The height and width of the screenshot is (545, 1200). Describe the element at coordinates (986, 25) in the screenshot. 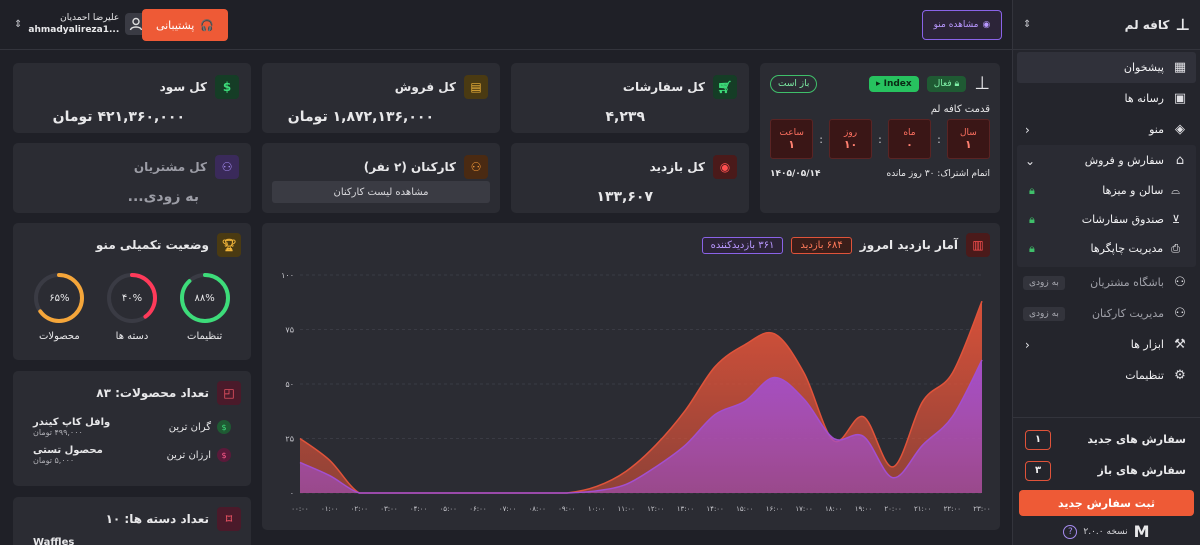

I see `eye-icon: ◉` at that location.